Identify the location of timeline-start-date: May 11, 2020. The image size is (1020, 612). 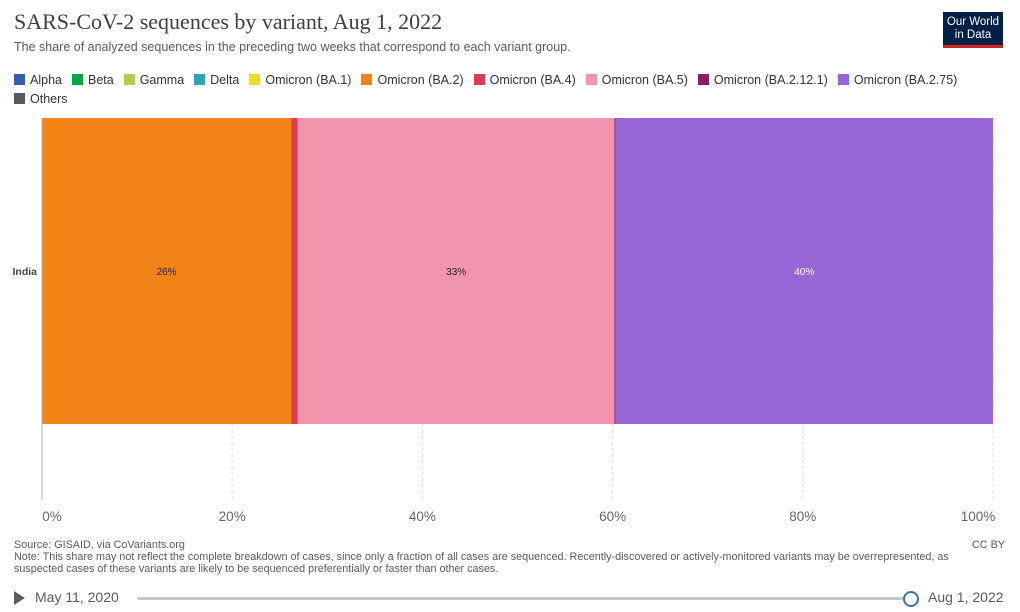
(77, 597).